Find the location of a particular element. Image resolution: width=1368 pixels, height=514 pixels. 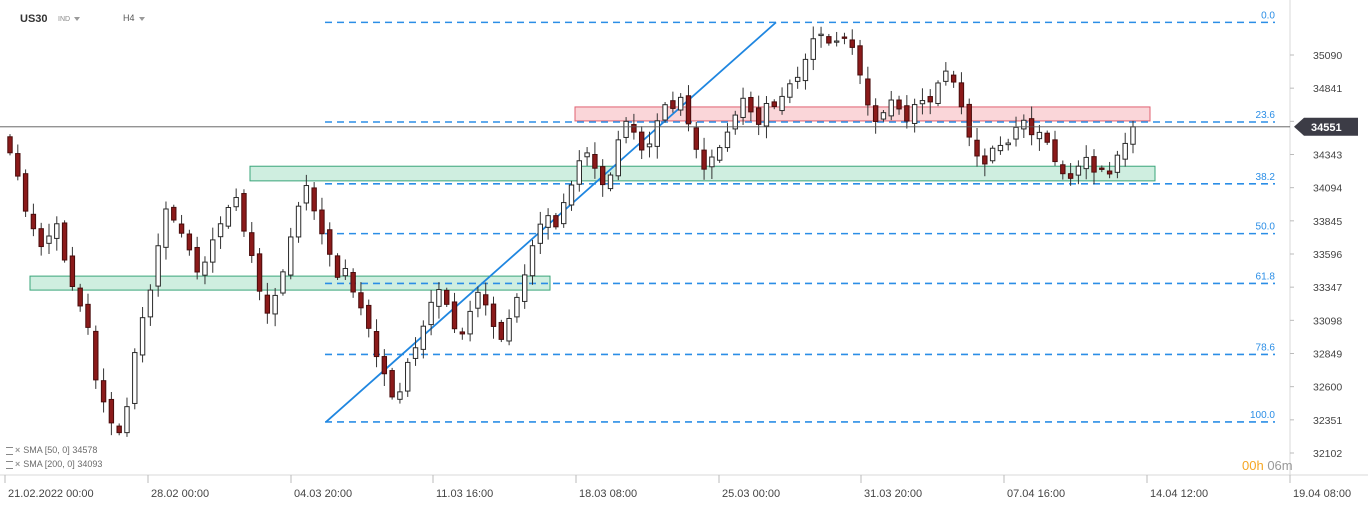

list-icon is located at coordinates (9, 450).